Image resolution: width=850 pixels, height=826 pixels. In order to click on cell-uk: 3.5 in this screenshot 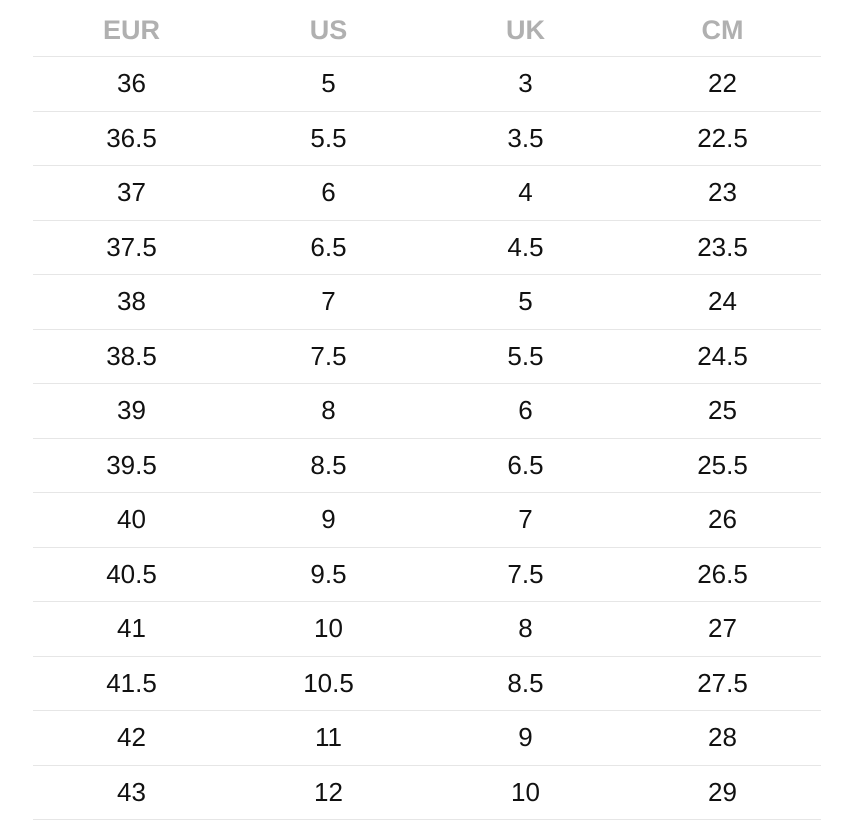, I will do `click(525, 137)`.